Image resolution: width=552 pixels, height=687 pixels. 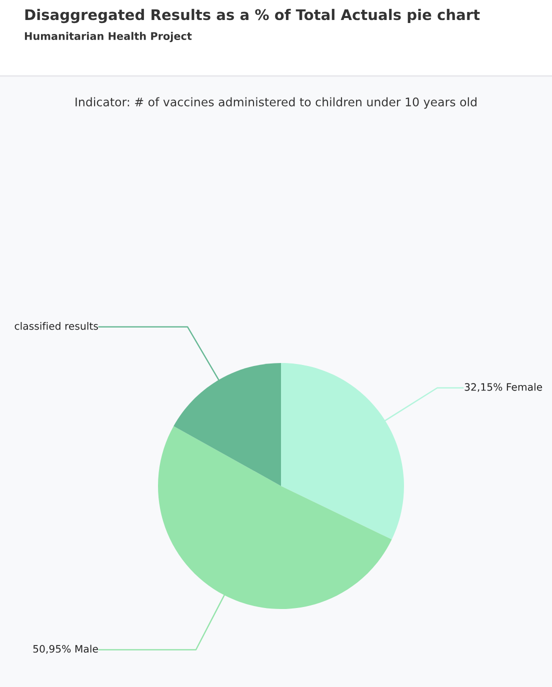 I want to click on slice-label: 50,95% Male, so click(x=65, y=649).